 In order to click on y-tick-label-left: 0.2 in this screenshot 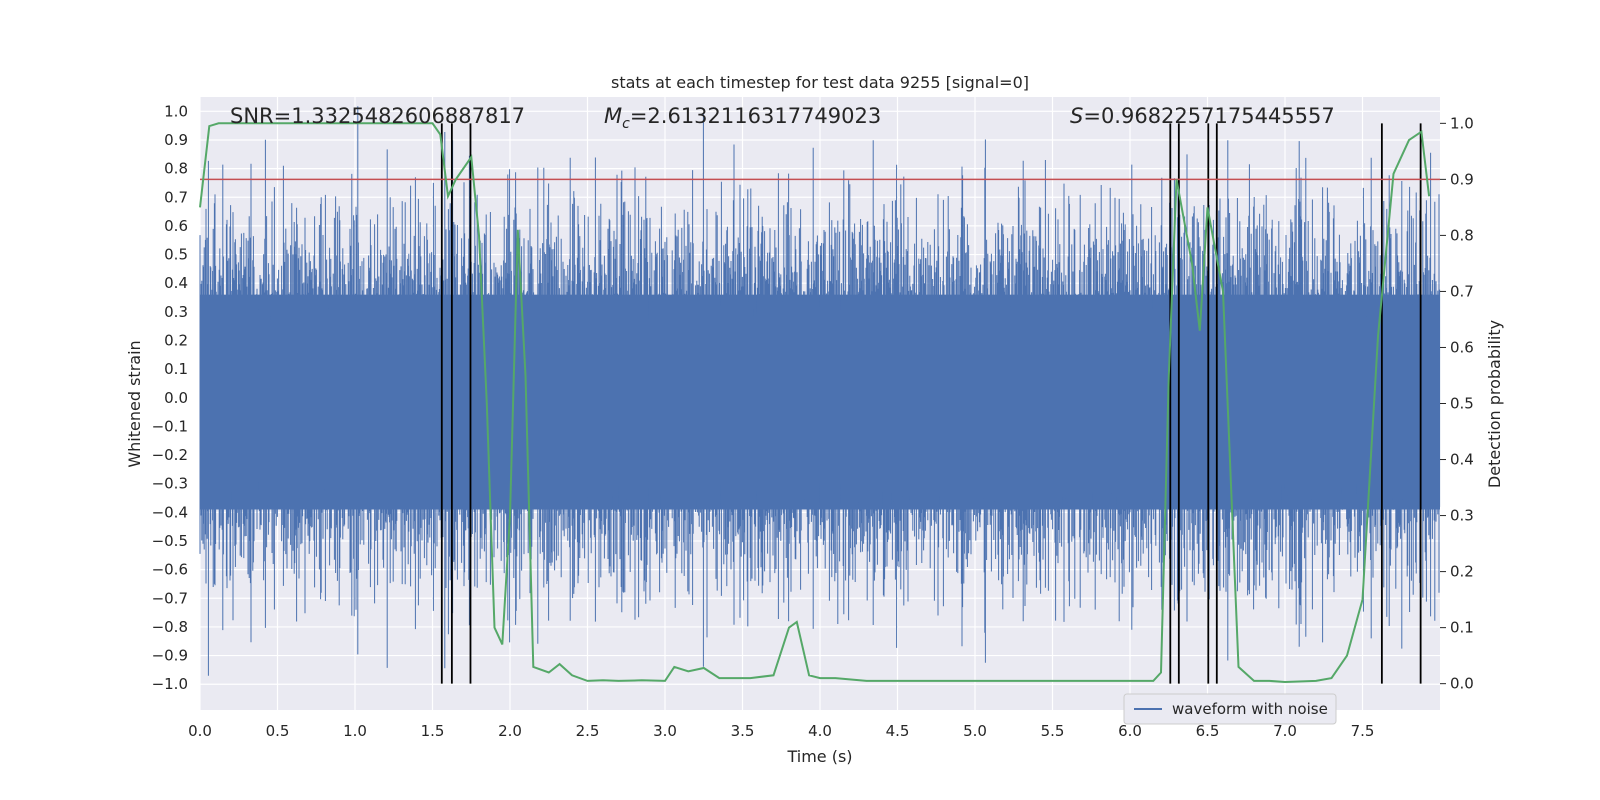, I will do `click(176, 340)`.